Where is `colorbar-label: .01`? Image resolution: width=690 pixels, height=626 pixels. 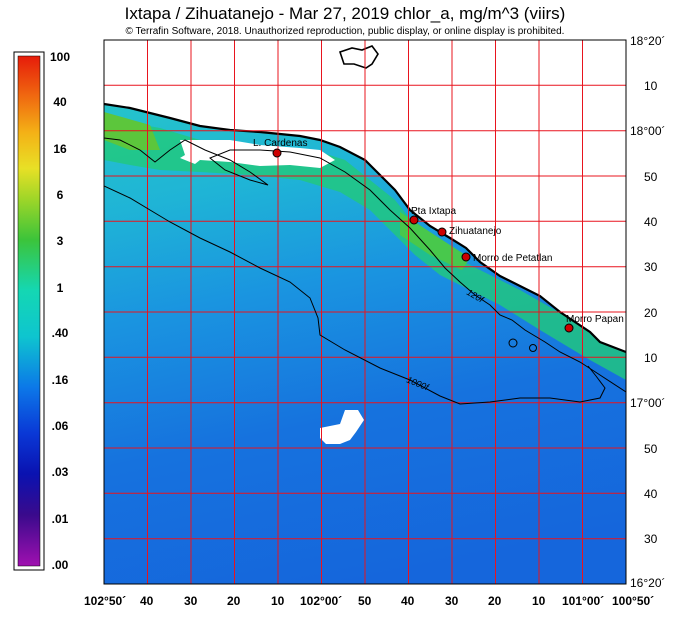
colorbar-label: .01 is located at coordinates (60, 519).